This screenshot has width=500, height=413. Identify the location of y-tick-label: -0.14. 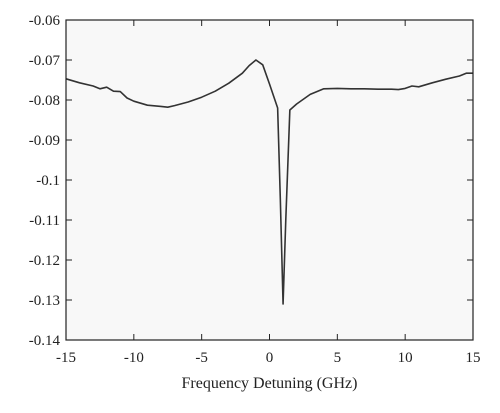
(45, 341).